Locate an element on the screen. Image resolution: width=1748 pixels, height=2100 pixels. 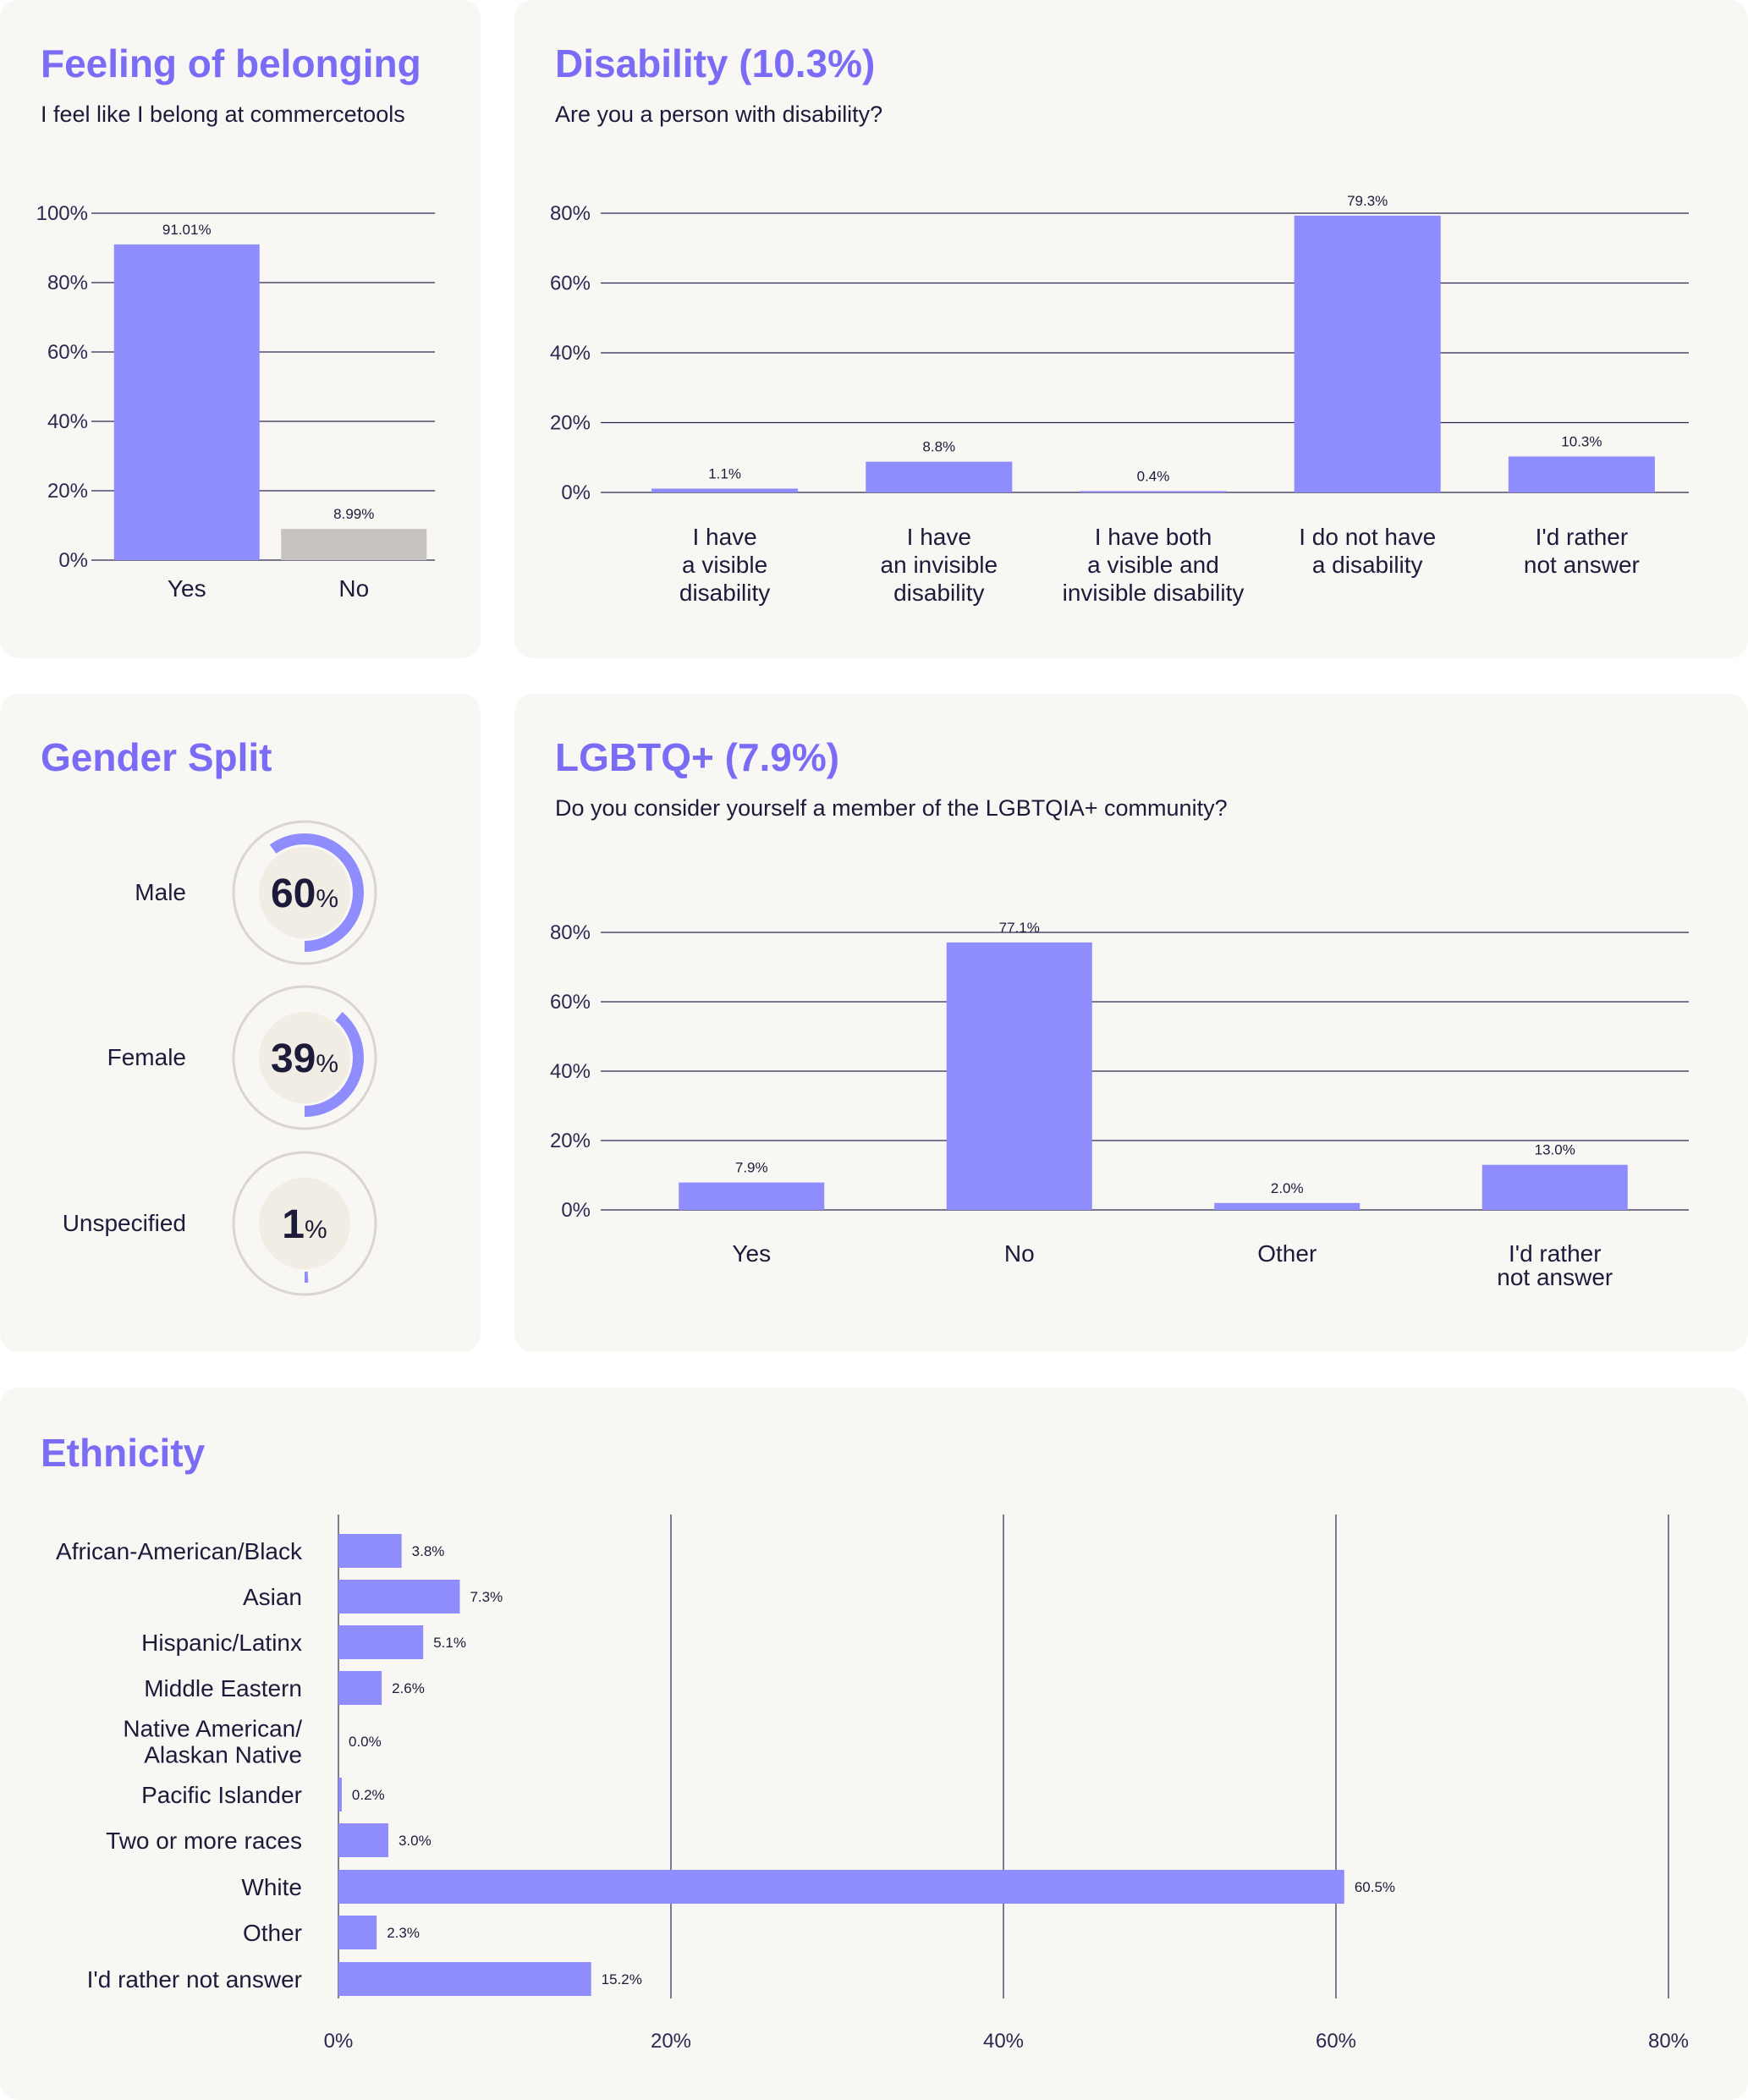
gender-donut: 1% is located at coordinates (304, 1224).